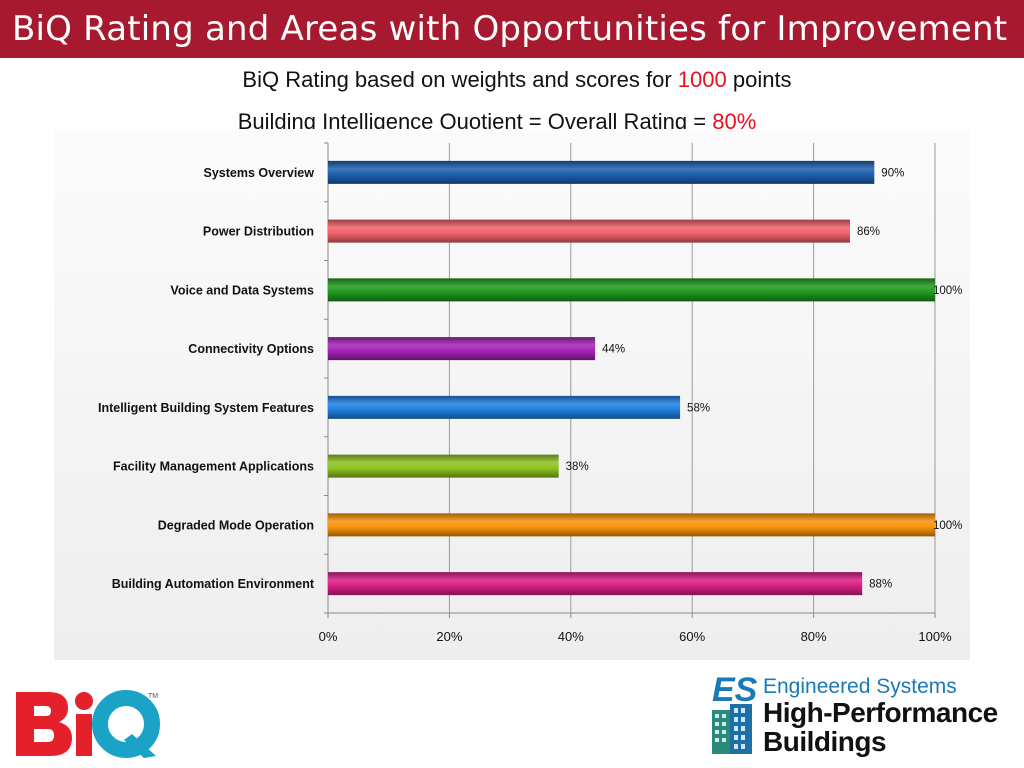 The image size is (1024, 768). I want to click on data-label: 44%, so click(613, 350).